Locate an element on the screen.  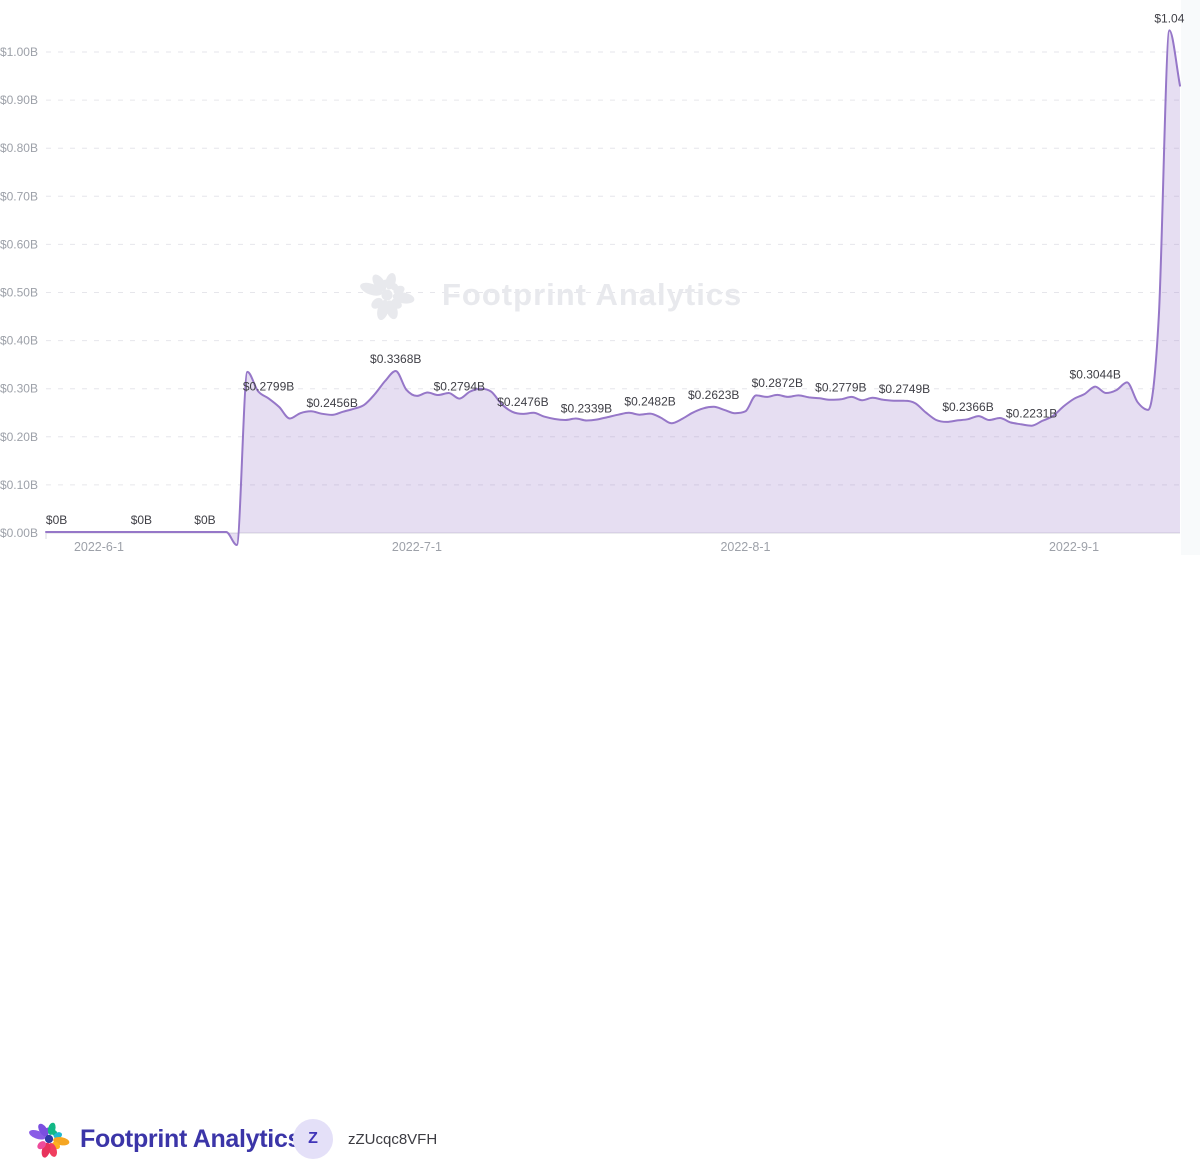
data-label: $0.2476B is located at coordinates (522, 402).